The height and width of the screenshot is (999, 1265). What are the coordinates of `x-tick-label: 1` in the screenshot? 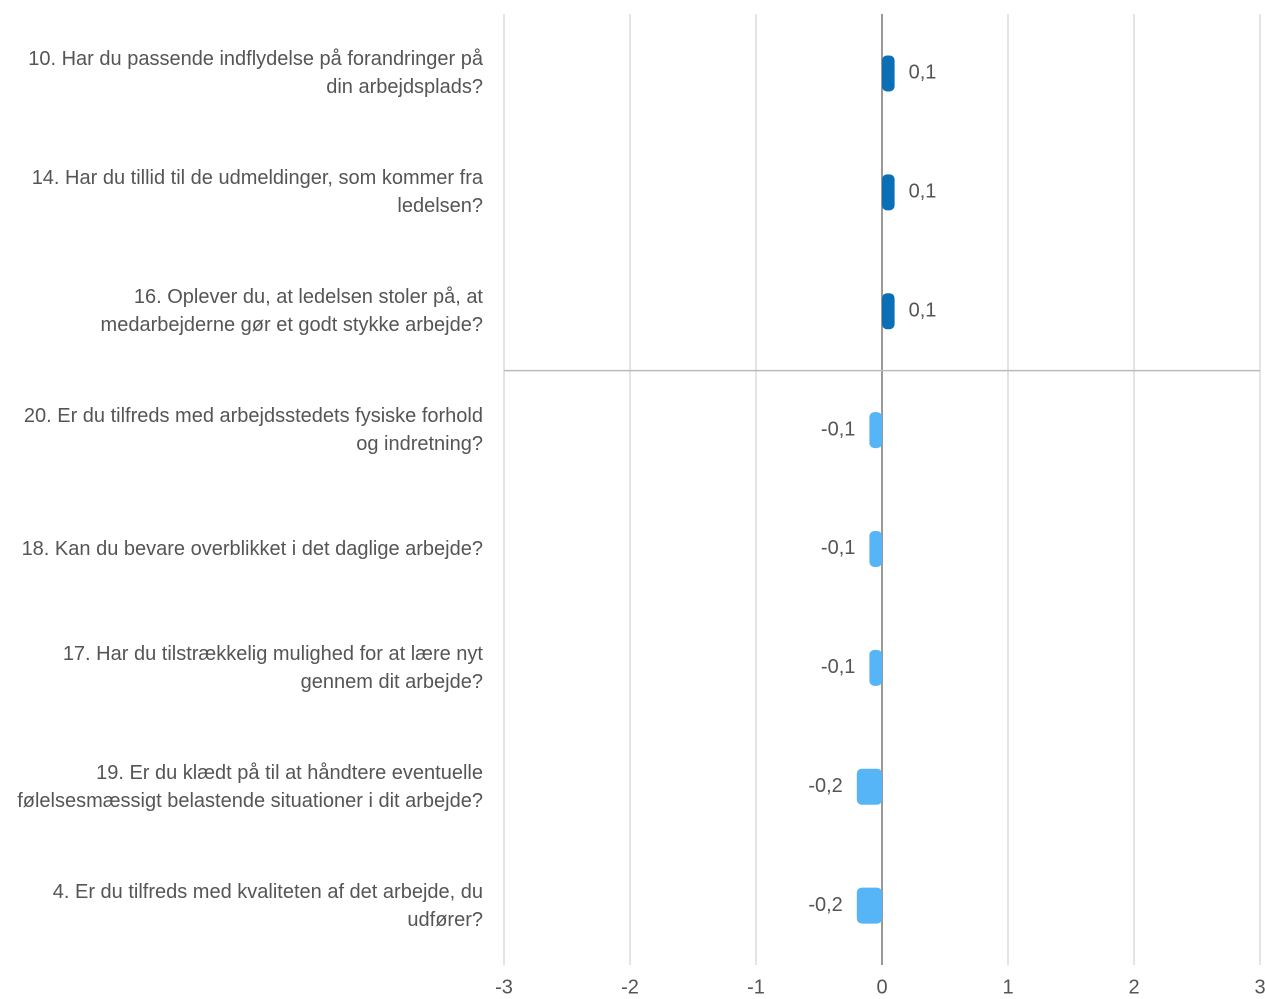 It's located at (1007, 987).